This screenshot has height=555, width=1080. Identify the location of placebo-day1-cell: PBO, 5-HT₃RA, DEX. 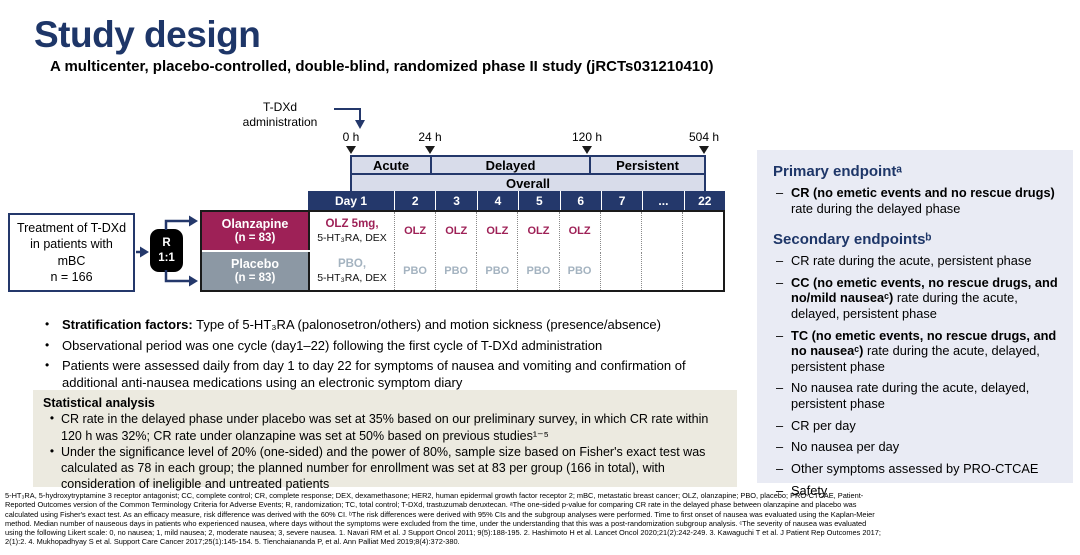
(351, 271).